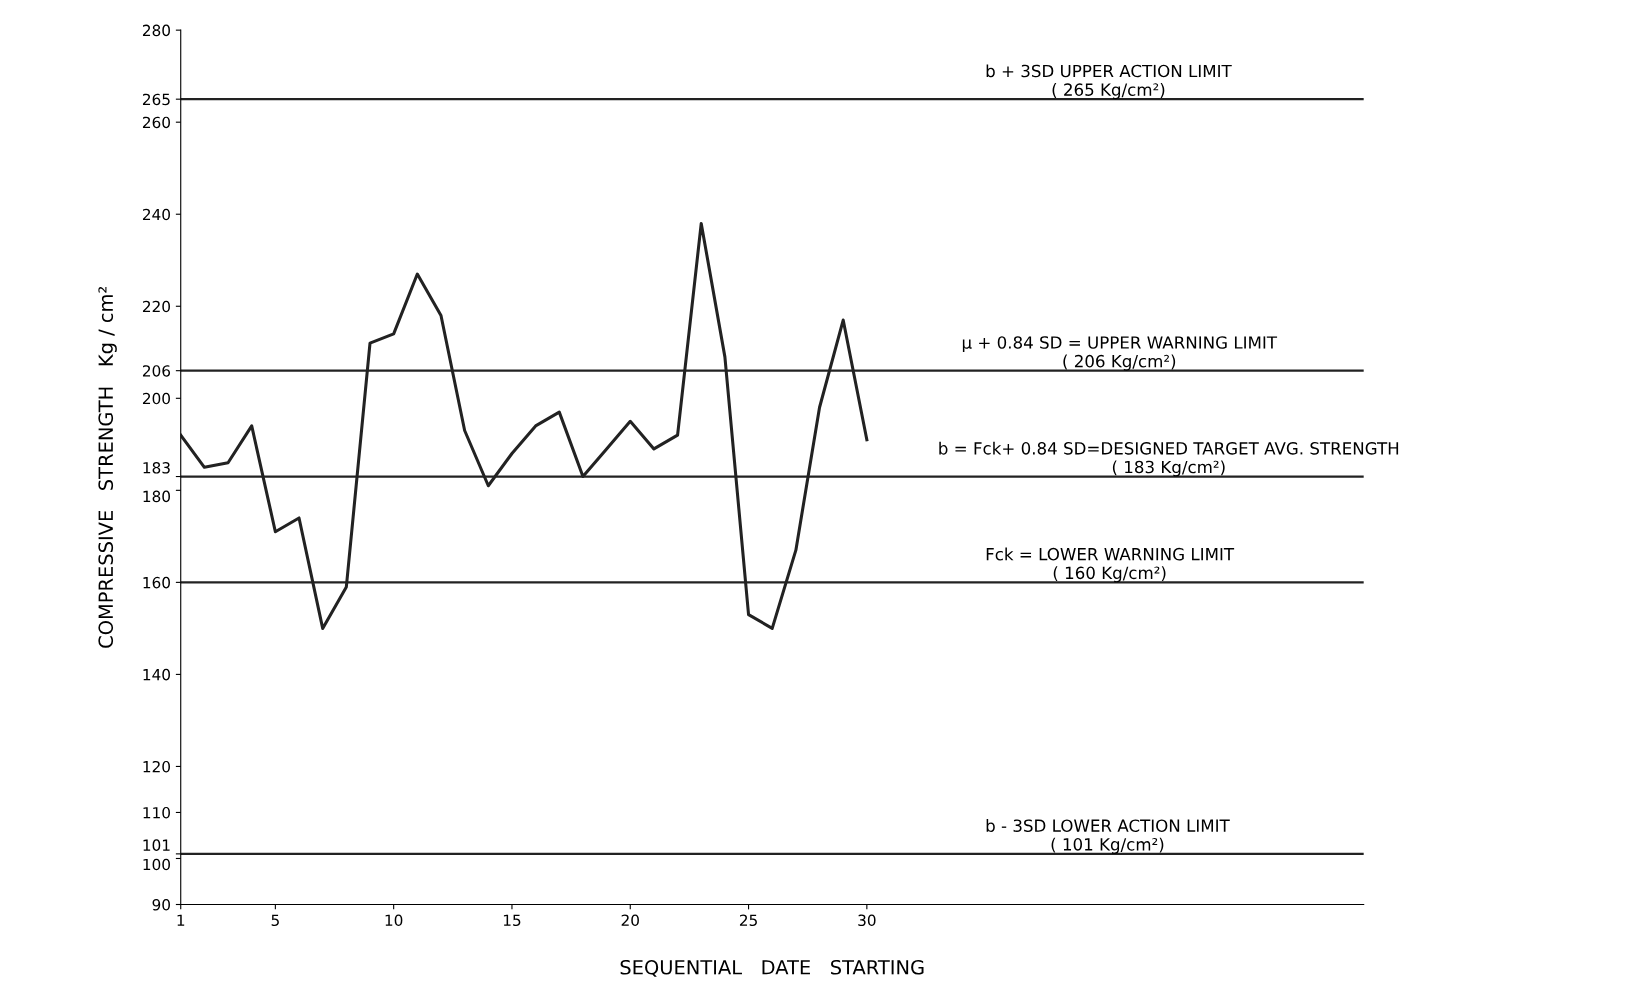  I want to click on y-tick-label: 183, so click(156, 468).